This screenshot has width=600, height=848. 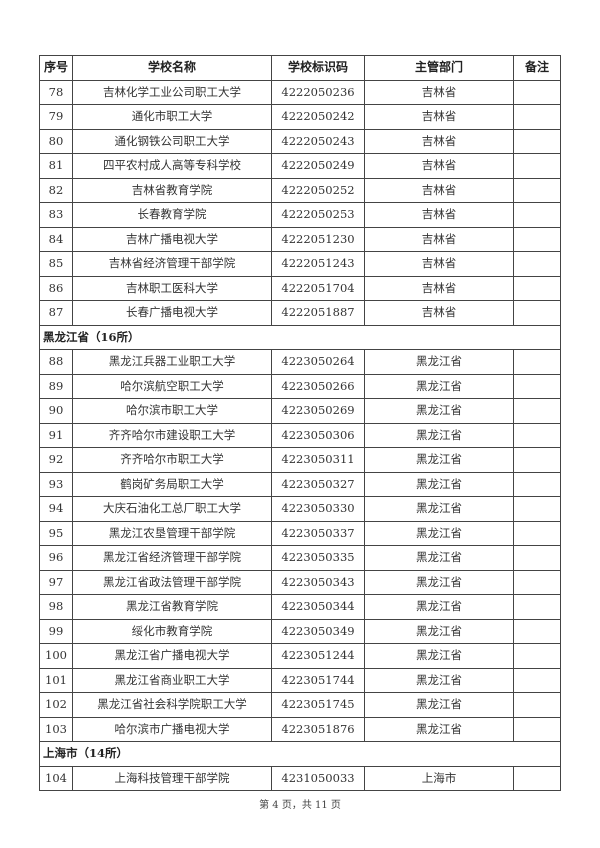 What do you see at coordinates (172, 92) in the screenshot?
I see `cell-school-name: 吉林化学工业公司职工大学` at bounding box center [172, 92].